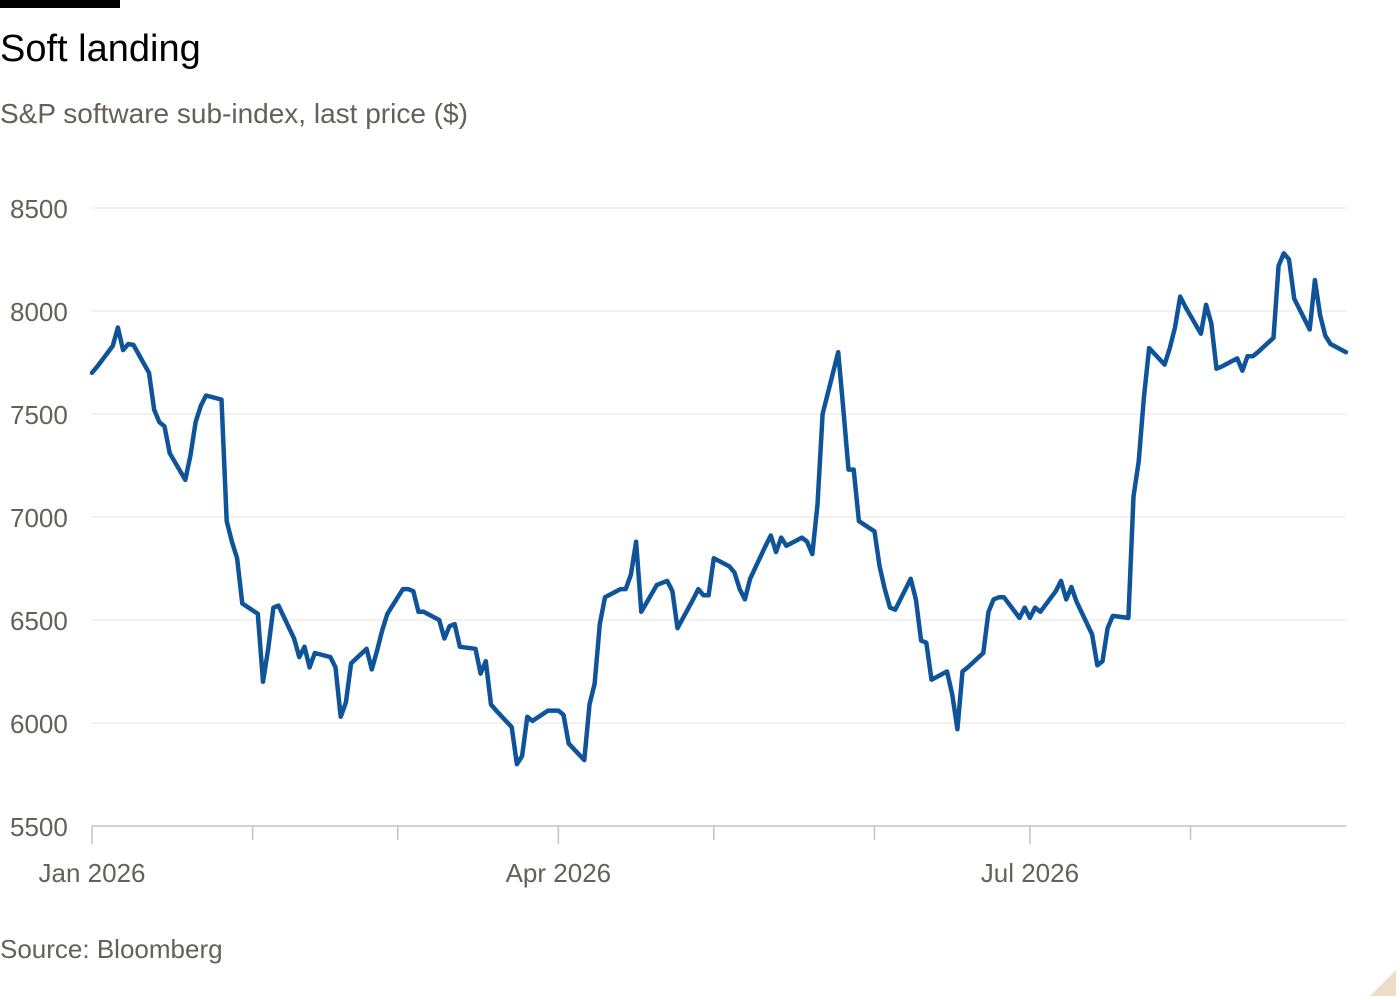 Image resolution: width=1400 pixels, height=1000 pixels. What do you see at coordinates (39, 415) in the screenshot?
I see `y-tick-label: 7500` at bounding box center [39, 415].